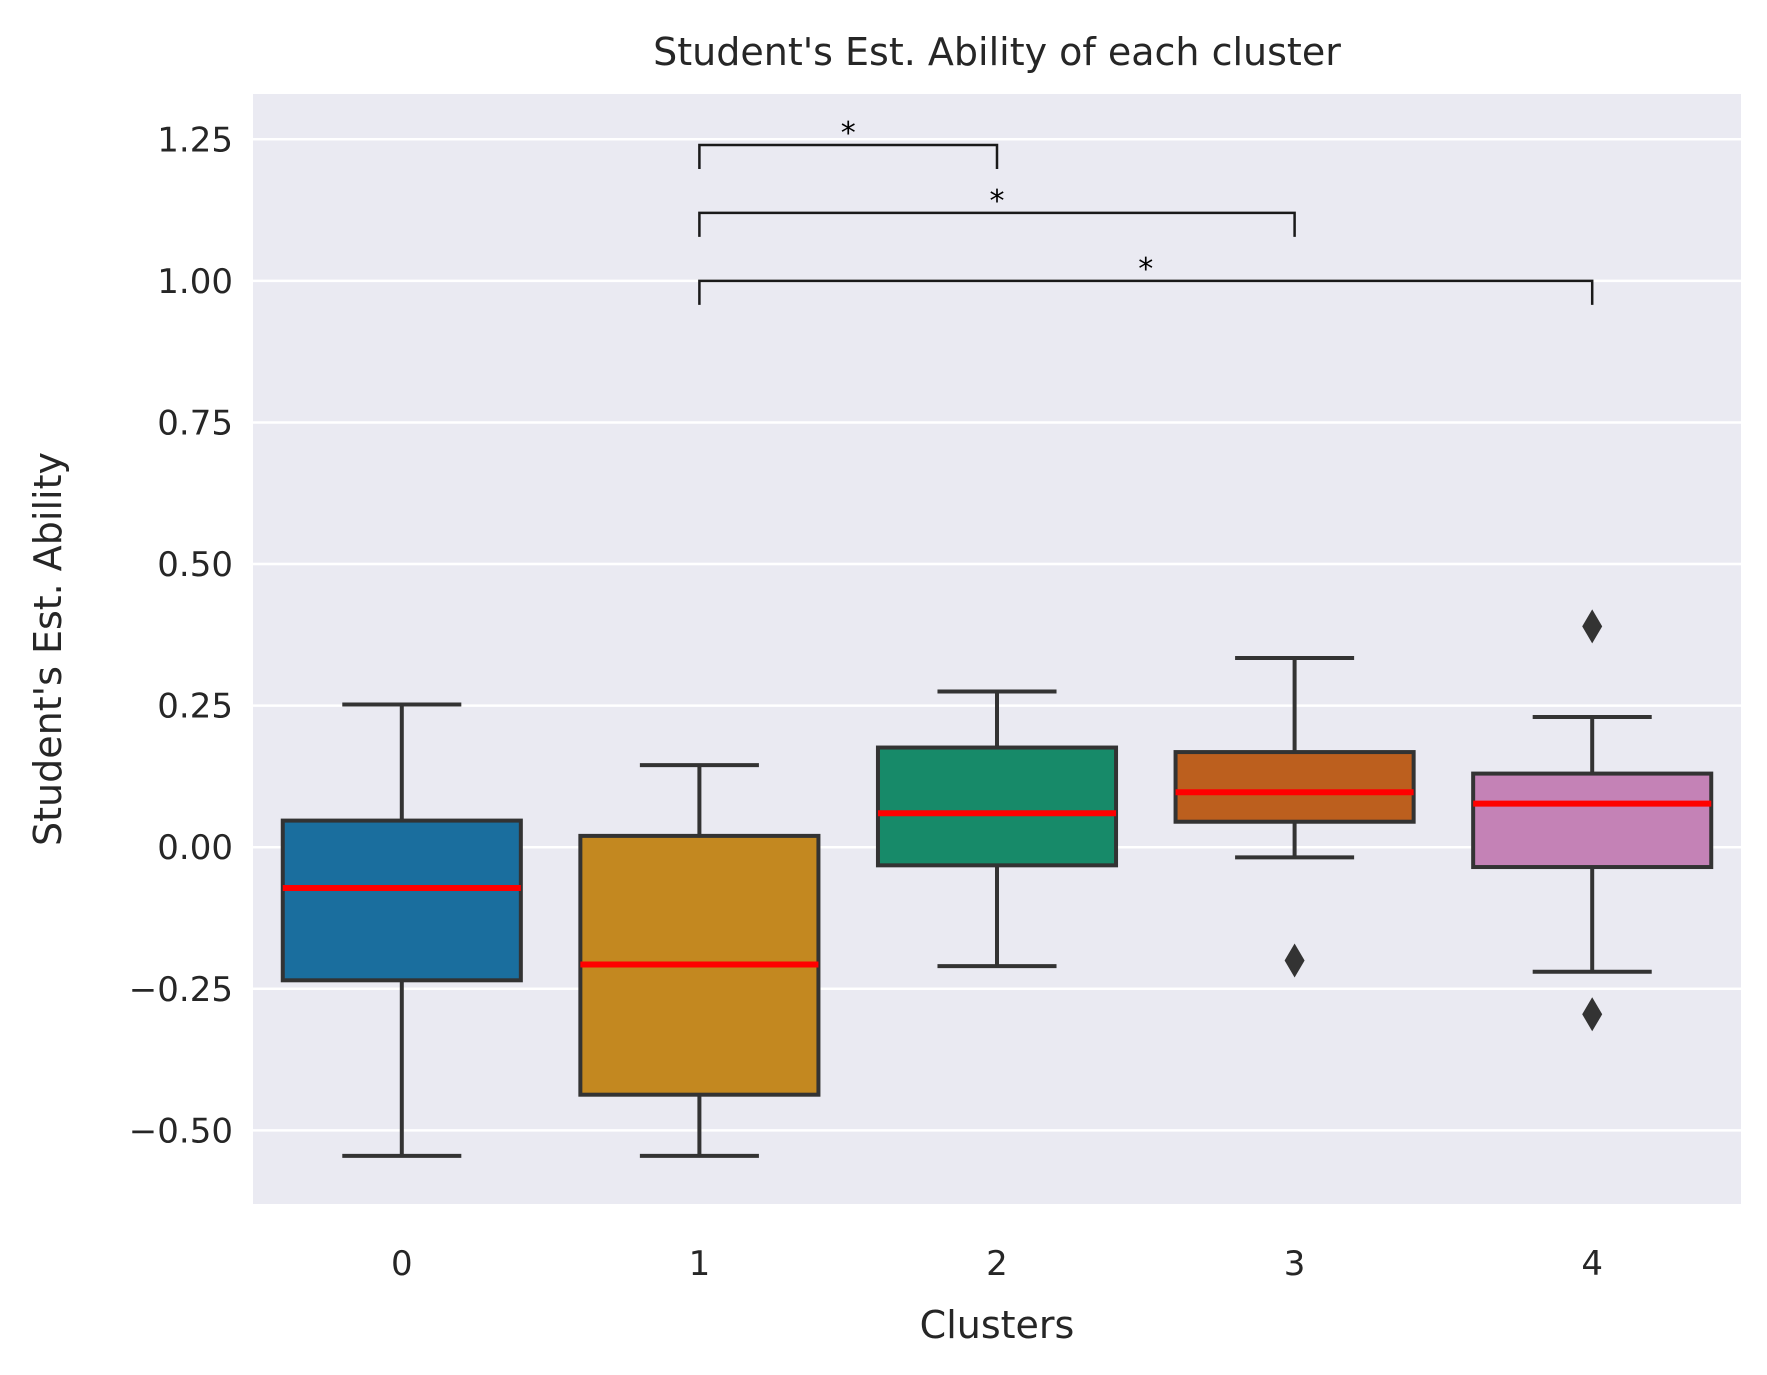  What do you see at coordinates (700, 1264) in the screenshot?
I see `x-tick-label: 1` at bounding box center [700, 1264].